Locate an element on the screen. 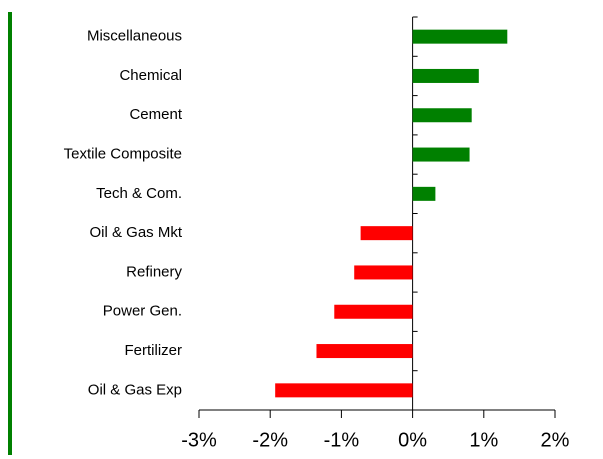 This screenshot has width=603, height=459. x-tick-label: -3% is located at coordinates (199, 440).